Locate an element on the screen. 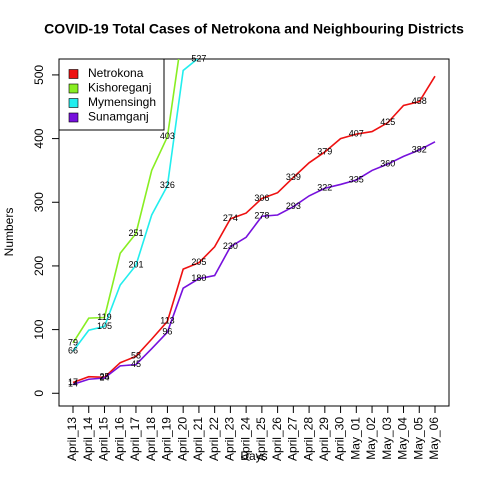 Image resolution: width=480 pixels, height=485 pixels. x-tick-label: April_25 is located at coordinates (261, 439).